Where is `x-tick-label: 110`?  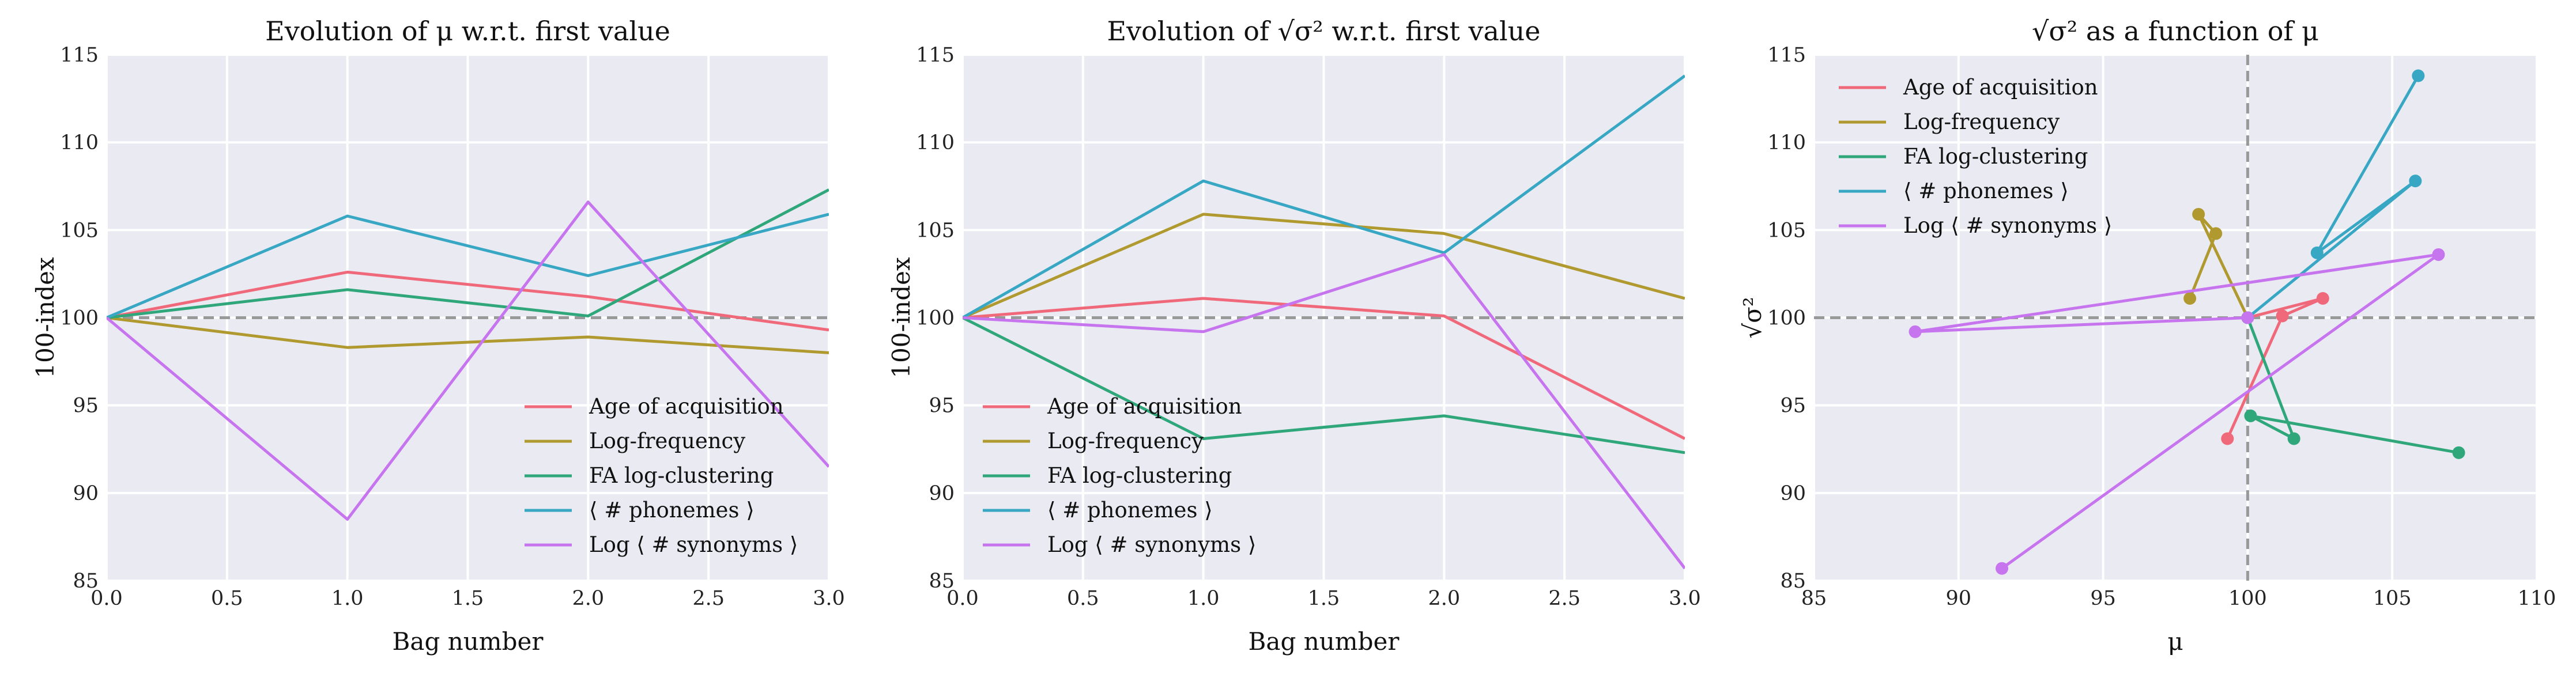 x-tick-label: 110 is located at coordinates (2537, 598).